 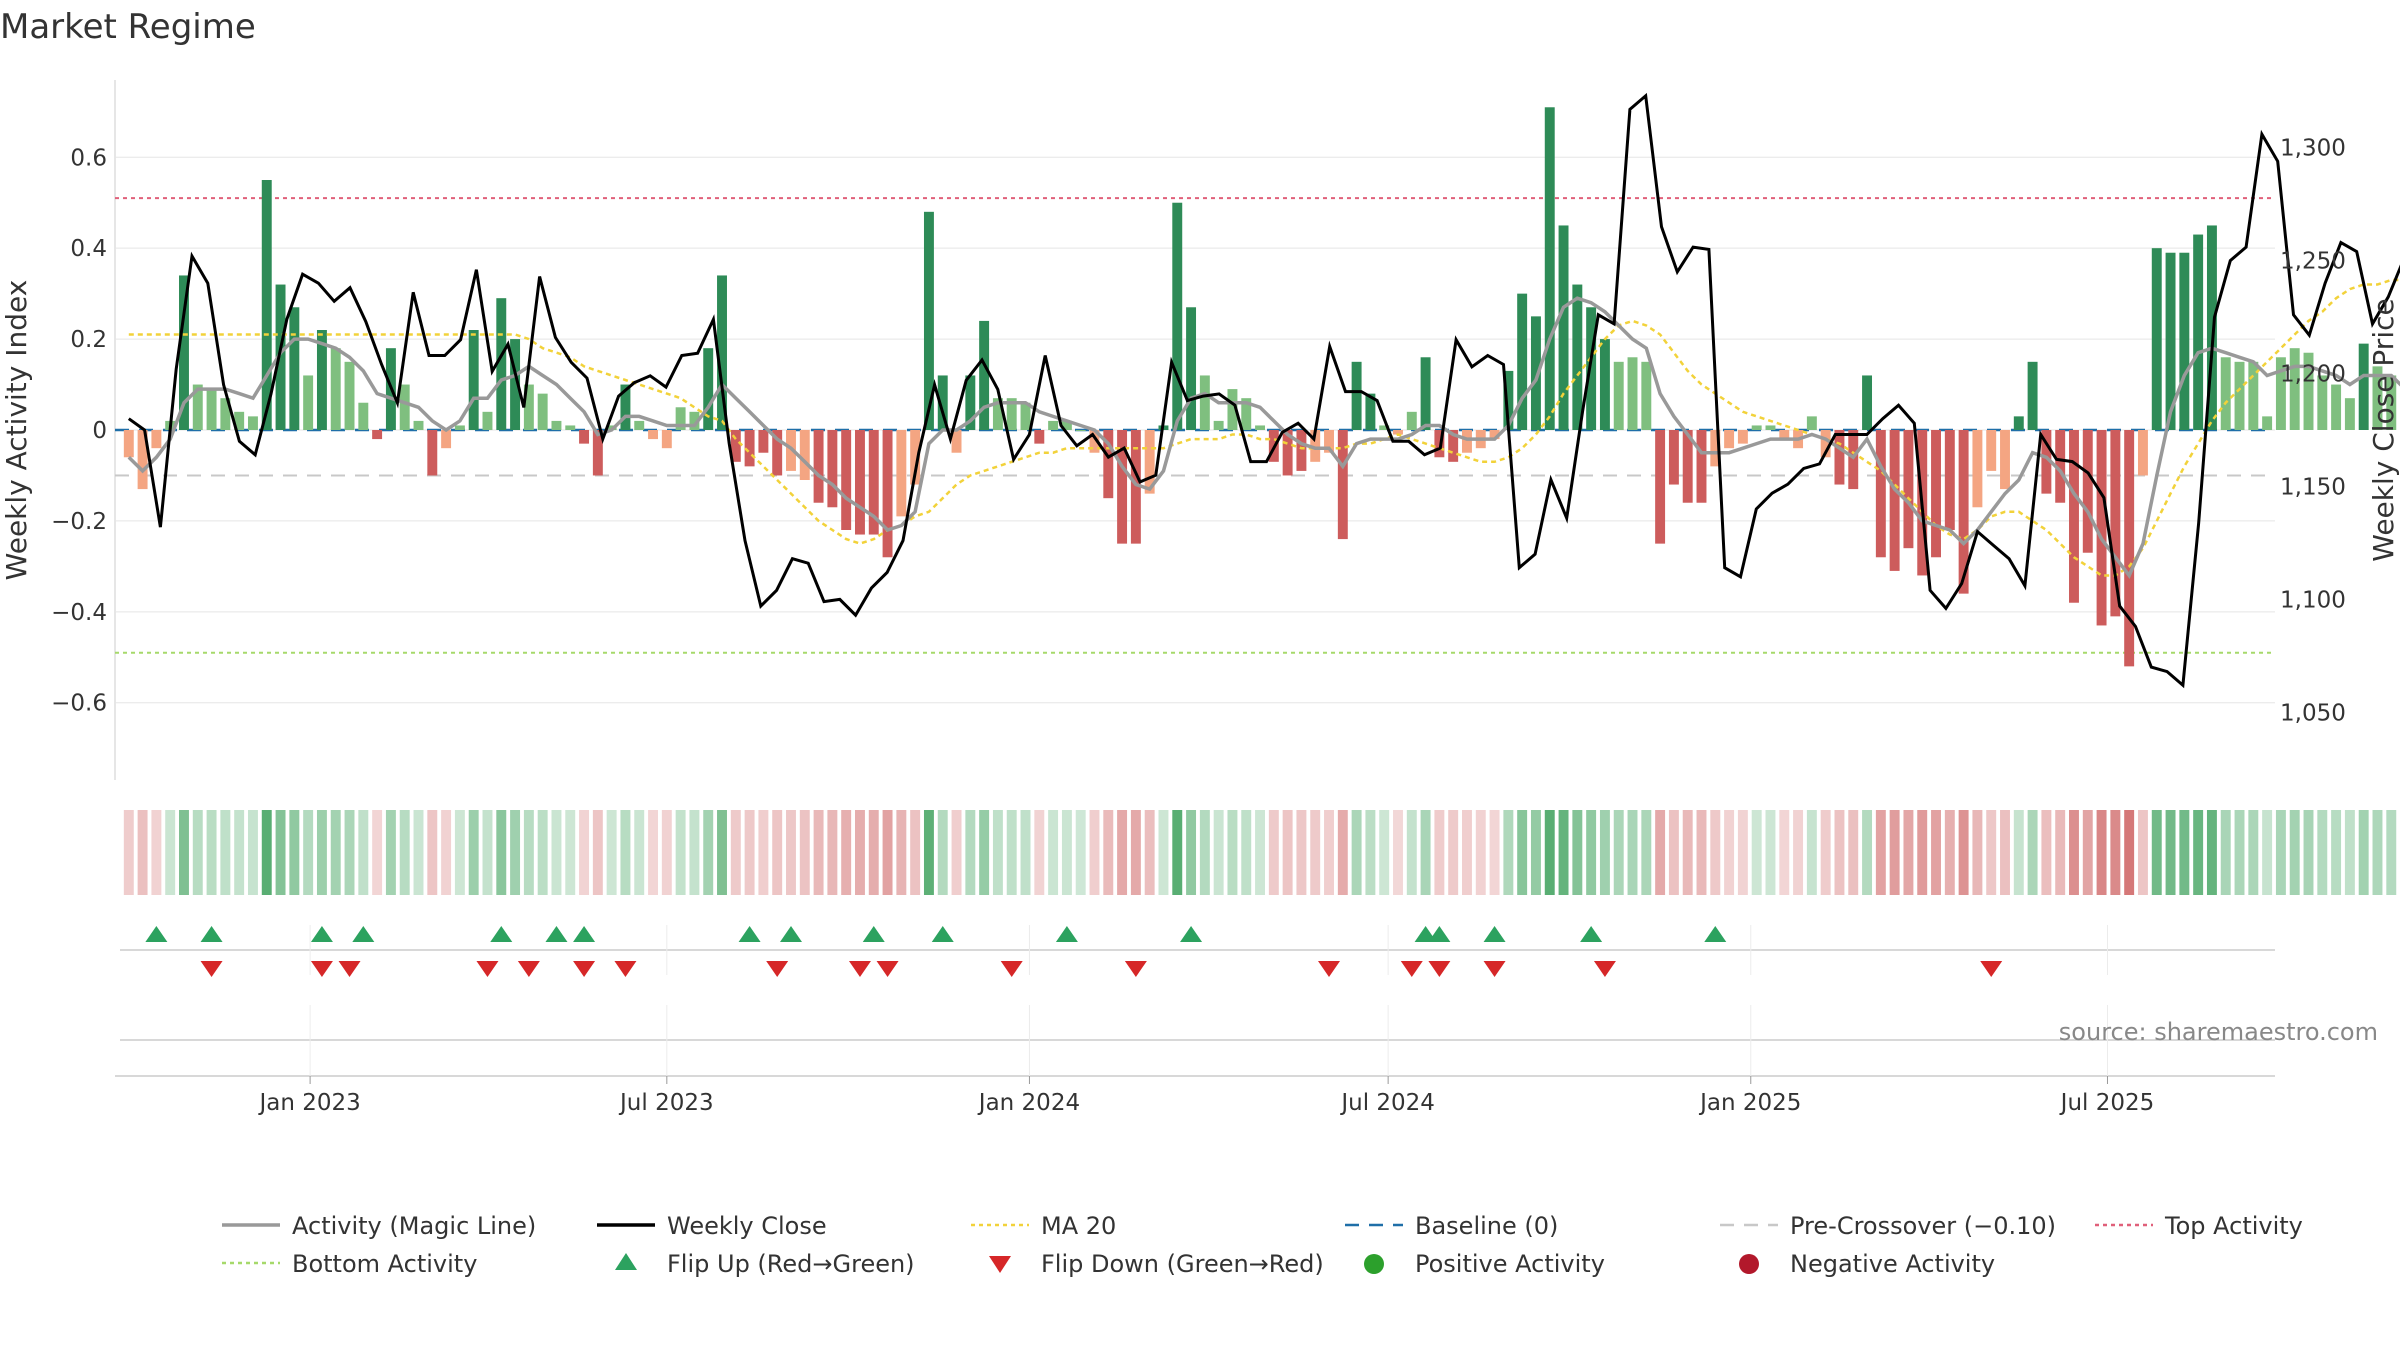 I want to click on chart-title: Market Regime, so click(x=128, y=27).